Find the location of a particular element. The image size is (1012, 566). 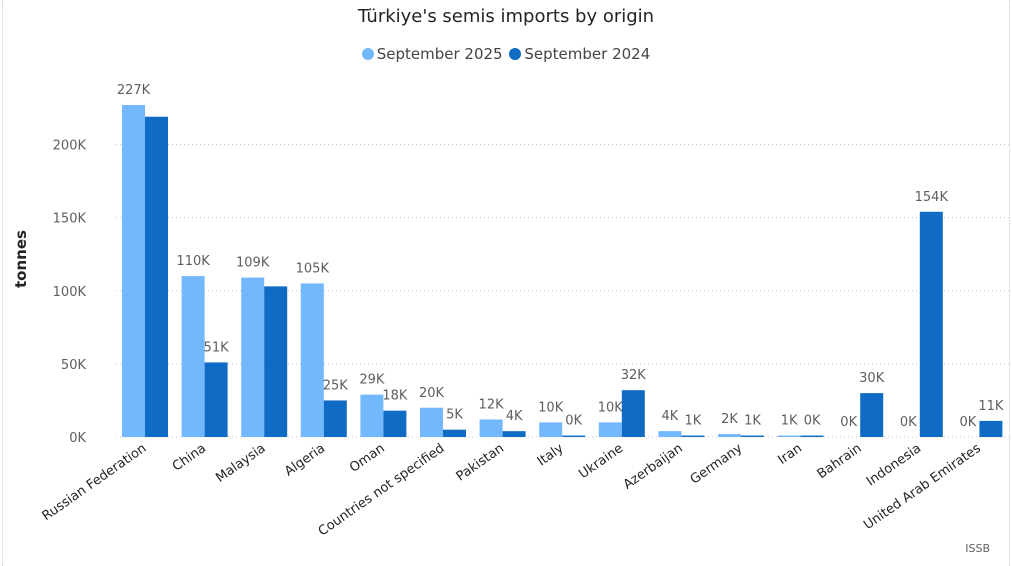

data-label-series-0: 109K is located at coordinates (253, 263).